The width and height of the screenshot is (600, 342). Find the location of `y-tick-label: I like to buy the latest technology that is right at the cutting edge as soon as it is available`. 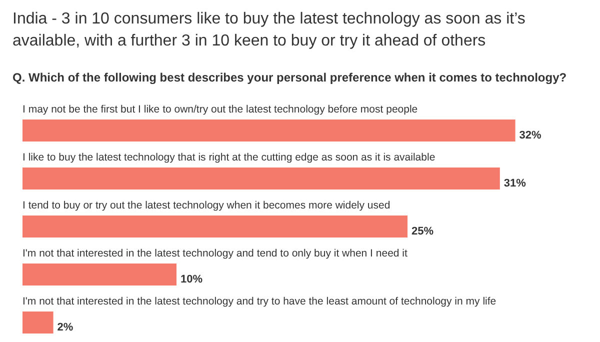

y-tick-label: I like to buy the latest technology that is right at the cutting edge as soon as it is available is located at coordinates (229, 158).